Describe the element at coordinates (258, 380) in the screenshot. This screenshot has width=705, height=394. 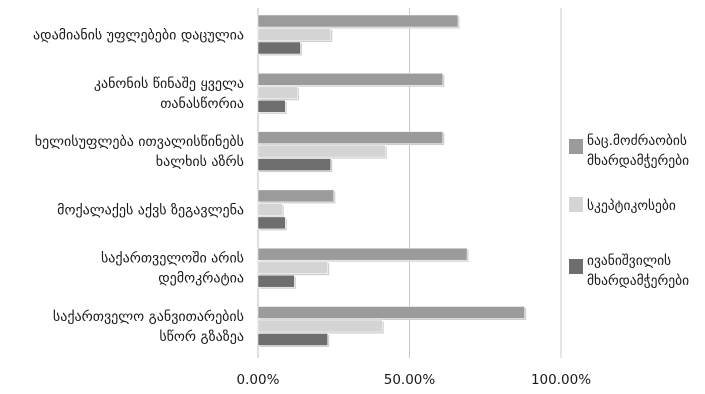
I see `x-tick-label: 0.00%` at that location.